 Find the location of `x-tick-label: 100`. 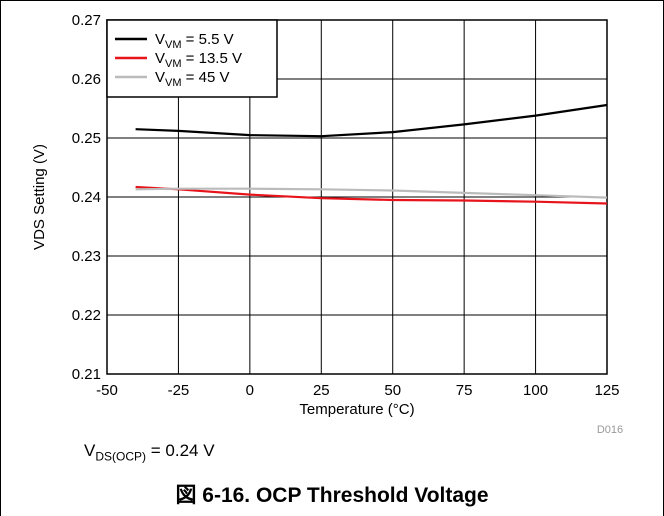

x-tick-label: 100 is located at coordinates (535, 390).